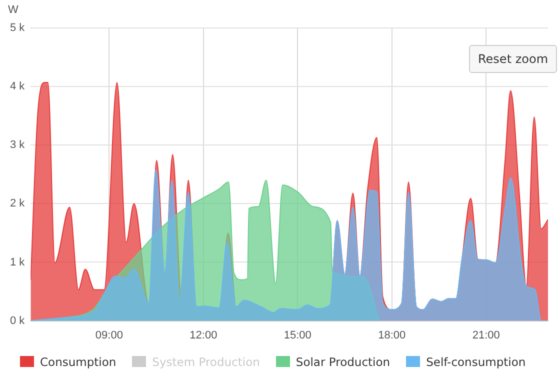 The width and height of the screenshot is (560, 383). Describe the element at coordinates (109, 335) in the screenshot. I see `x-tick-label: 09:00` at that location.